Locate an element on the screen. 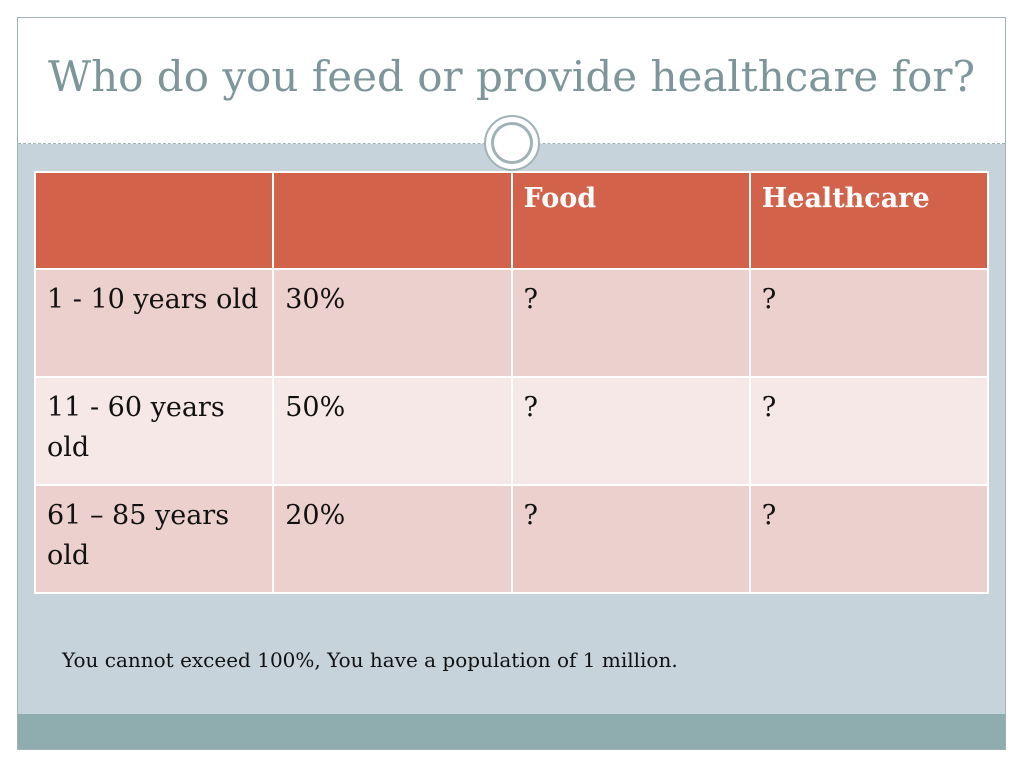 The image size is (1024, 768). table-header-row: Food Healthcare is located at coordinates (511, 220).